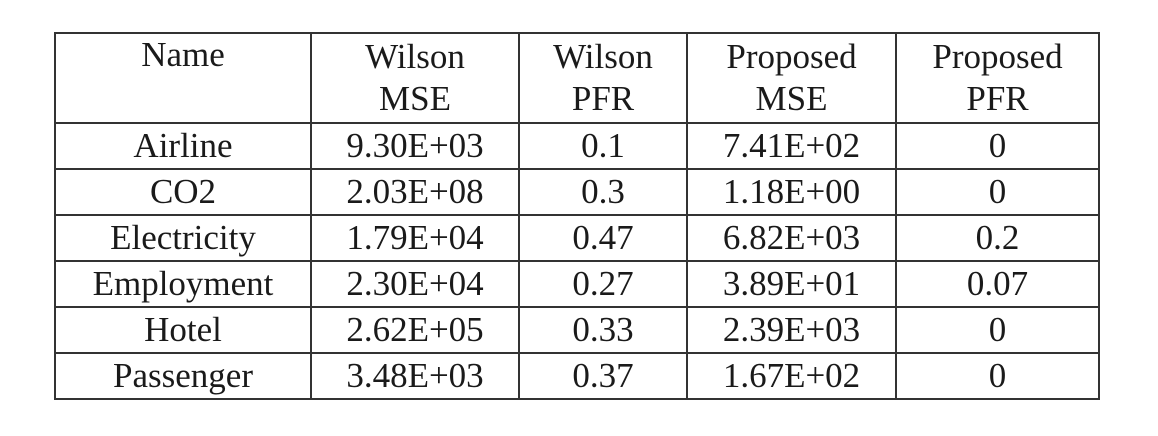  Describe the element at coordinates (791, 238) in the screenshot. I see `cell-proposed-mse: 6.82E+03` at that location.